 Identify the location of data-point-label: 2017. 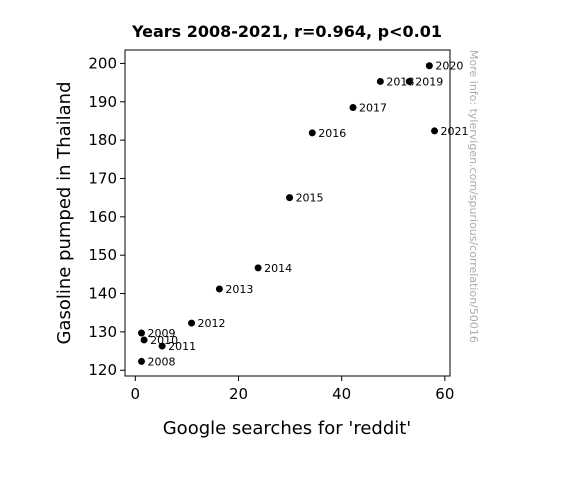
(373, 108).